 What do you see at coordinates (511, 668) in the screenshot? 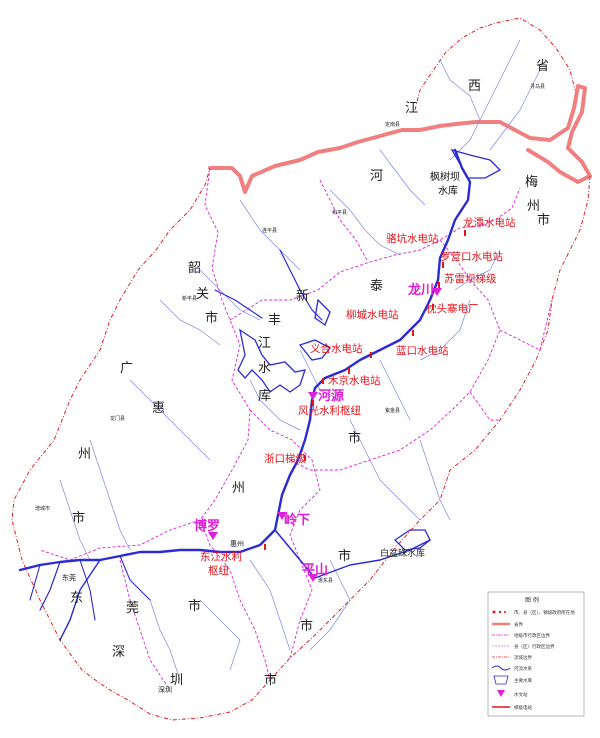
I see `legend-item-5: 河流水系` at bounding box center [511, 668].